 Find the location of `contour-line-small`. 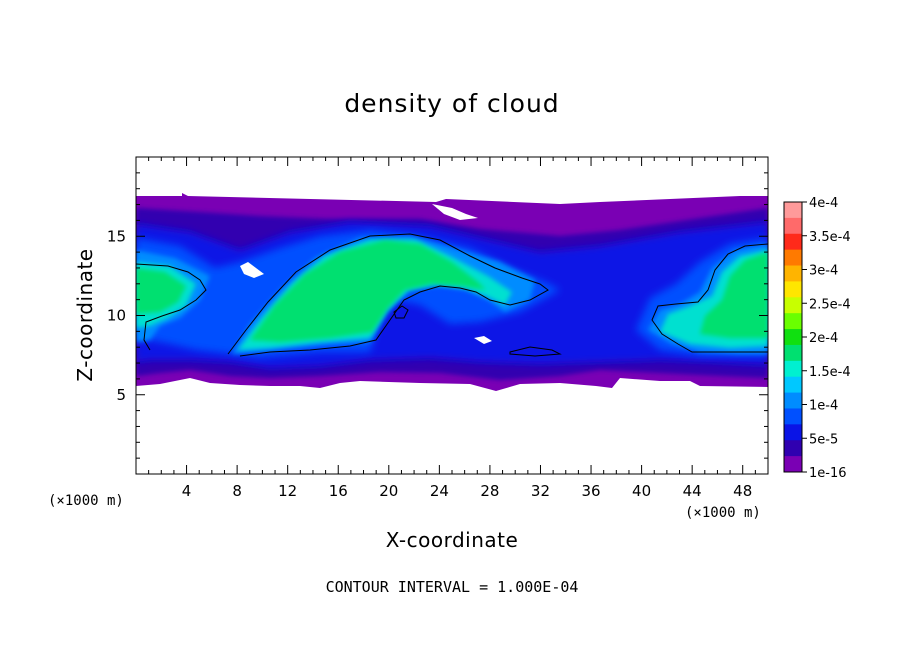

contour-line-small is located at coordinates (535, 351).